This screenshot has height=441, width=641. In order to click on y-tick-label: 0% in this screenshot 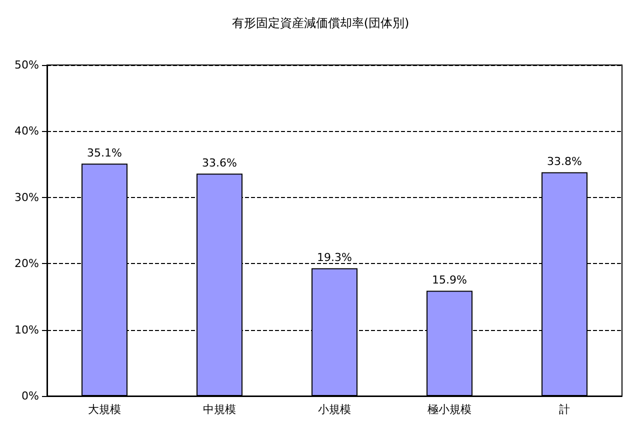, I will do `click(30, 396)`.